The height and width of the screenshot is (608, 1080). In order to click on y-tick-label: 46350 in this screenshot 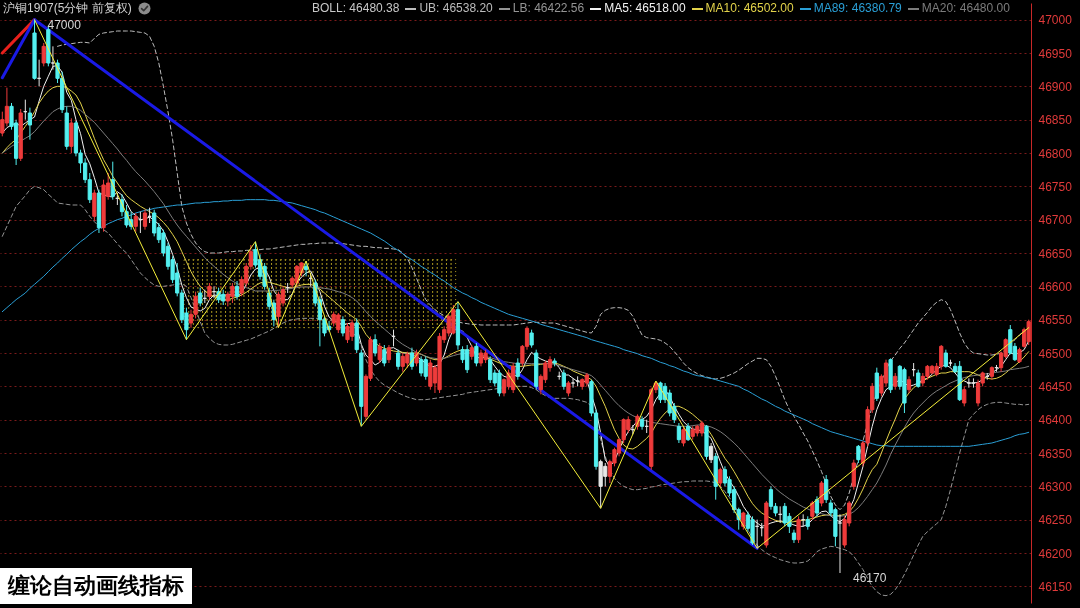, I will do `click(1055, 453)`.